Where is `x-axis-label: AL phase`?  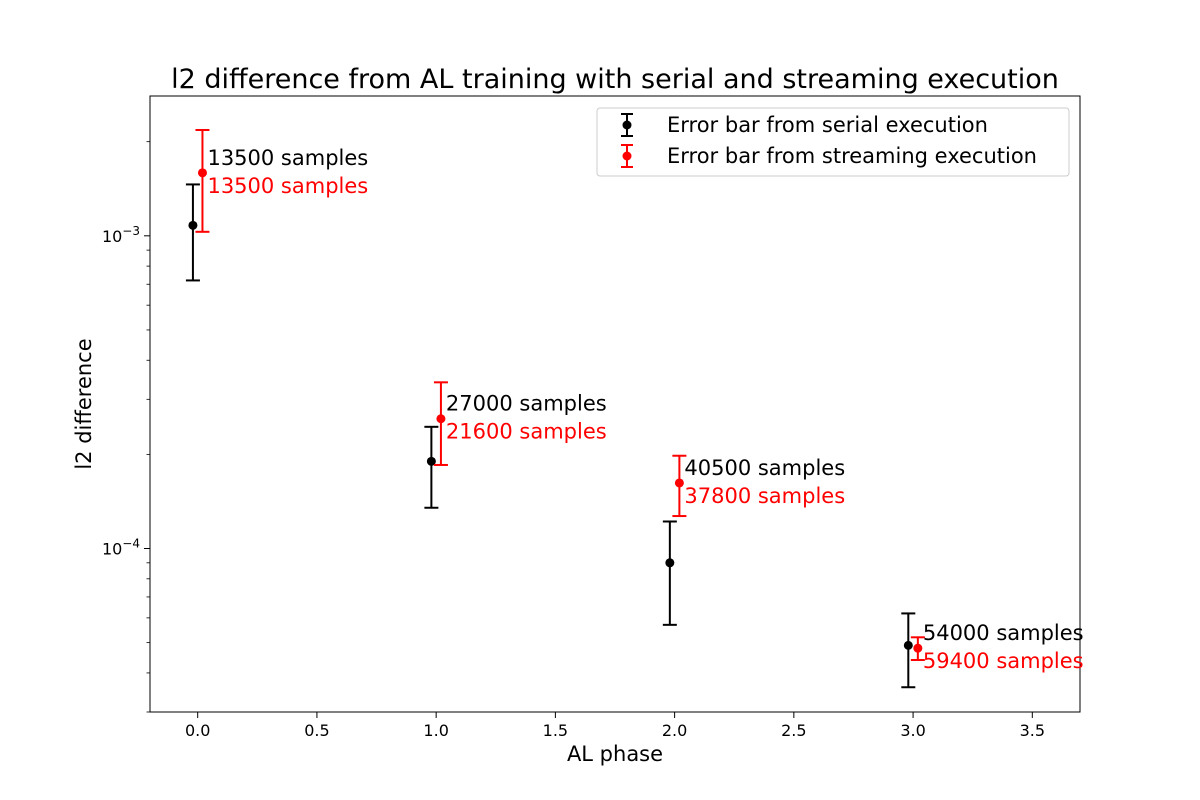 x-axis-label: AL phase is located at coordinates (615, 754).